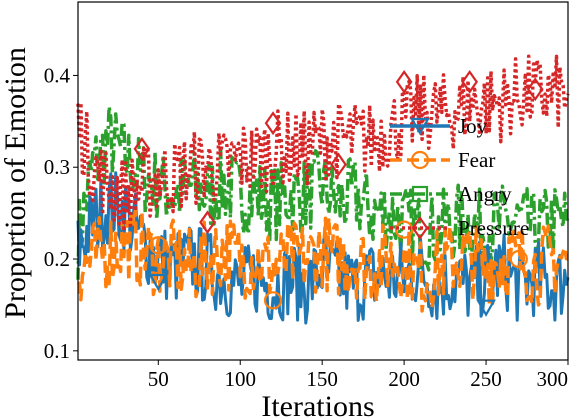 The image size is (586, 419). What do you see at coordinates (322, 379) in the screenshot?
I see `x-tick-label: 150` at bounding box center [322, 379].